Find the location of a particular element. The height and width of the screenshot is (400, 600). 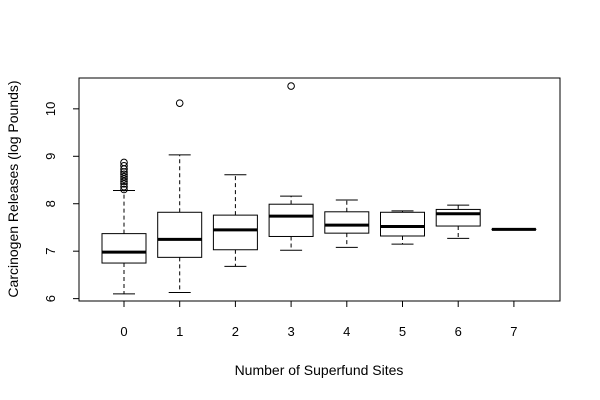

x-axis-label: Number of Superfund Sites is located at coordinates (319, 370).